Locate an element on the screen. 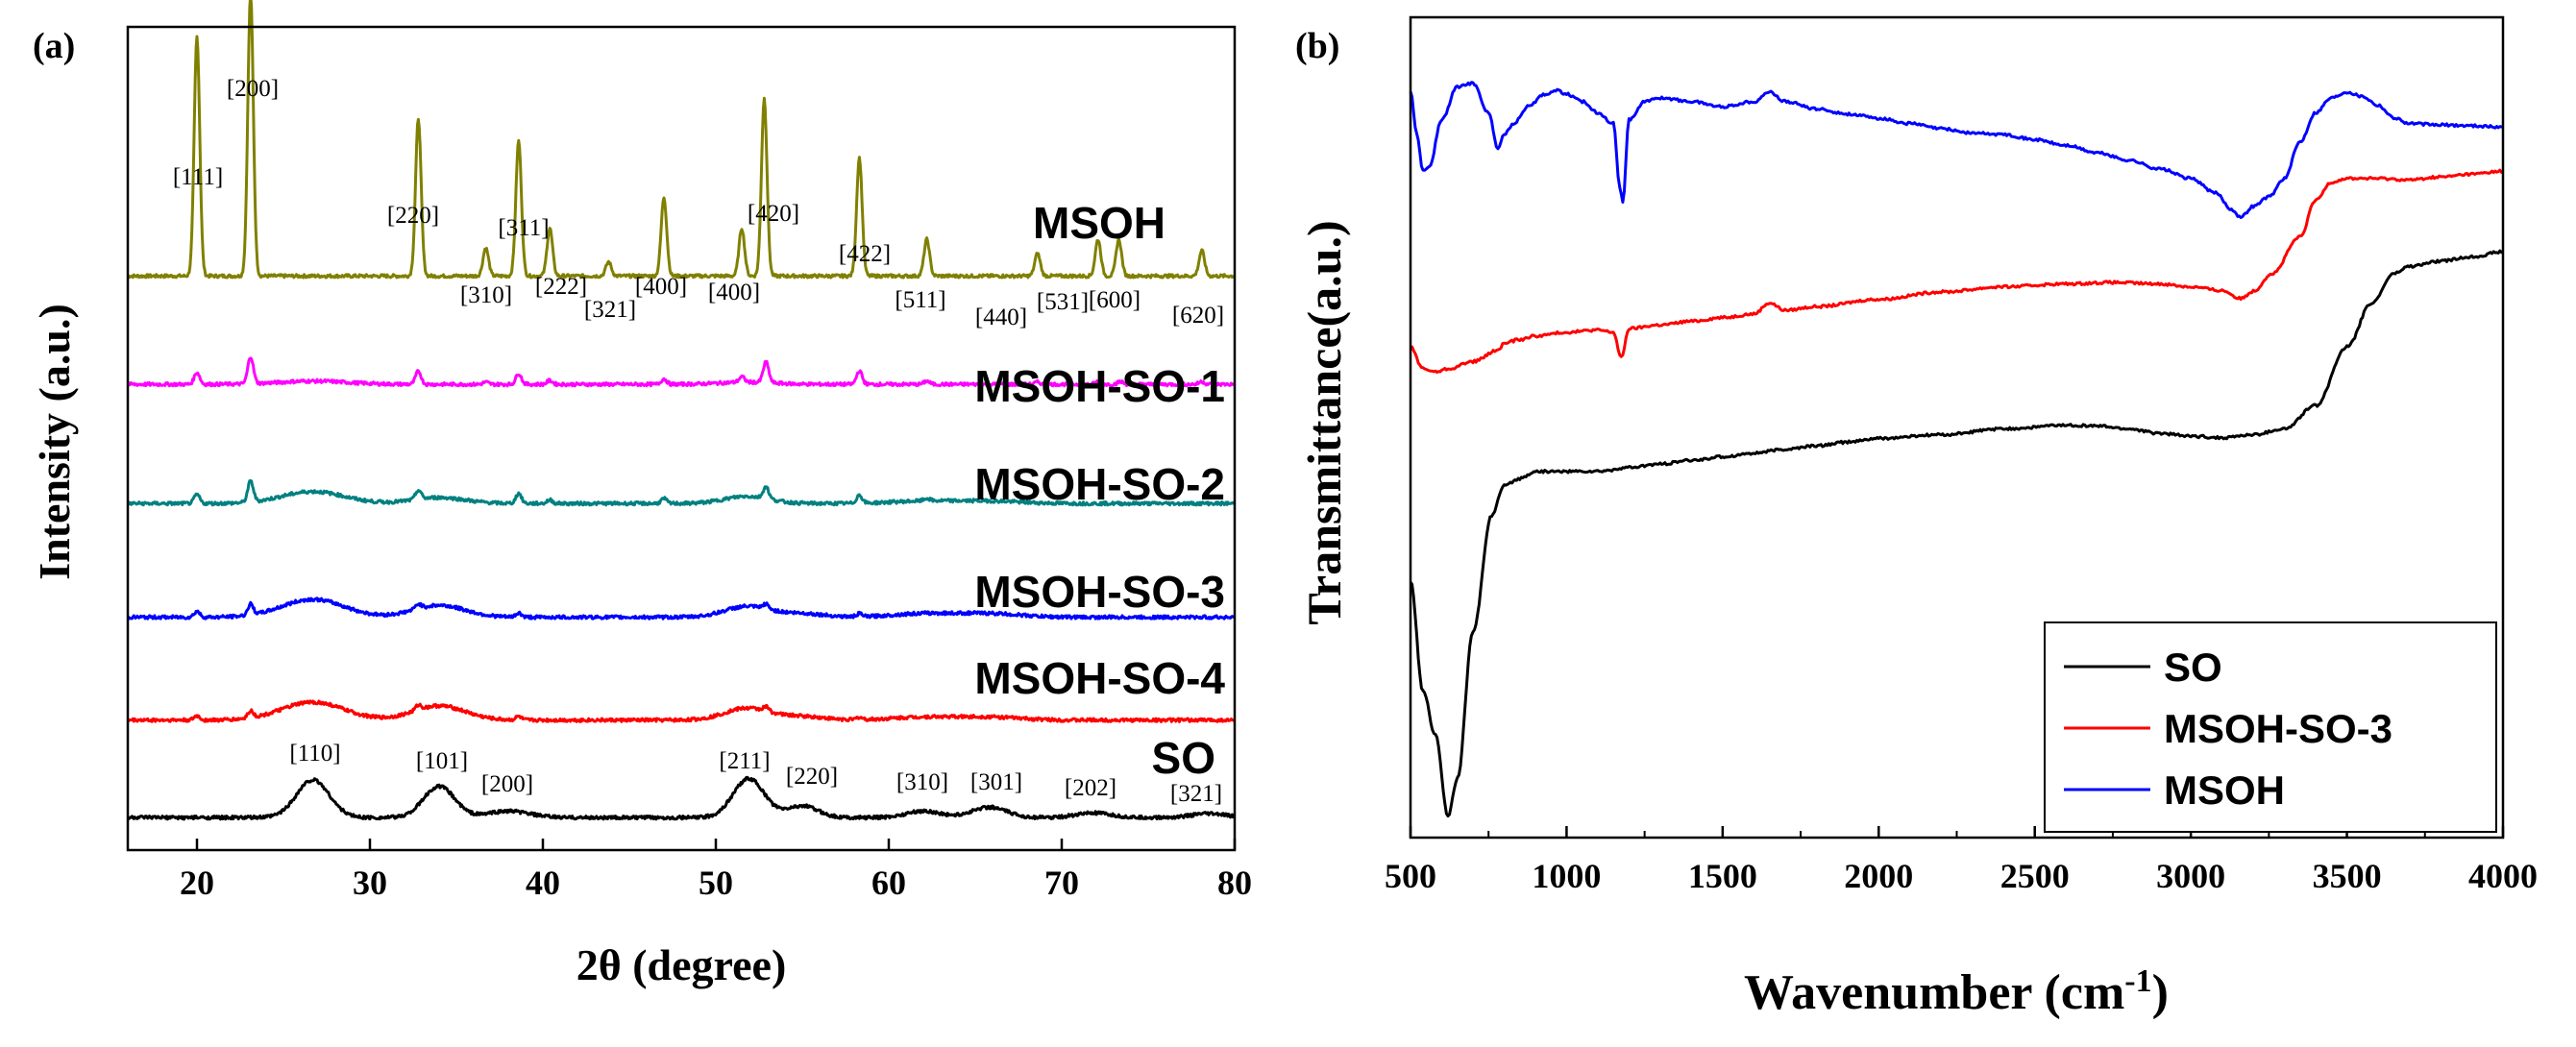  peak-label: [301] is located at coordinates (996, 782).